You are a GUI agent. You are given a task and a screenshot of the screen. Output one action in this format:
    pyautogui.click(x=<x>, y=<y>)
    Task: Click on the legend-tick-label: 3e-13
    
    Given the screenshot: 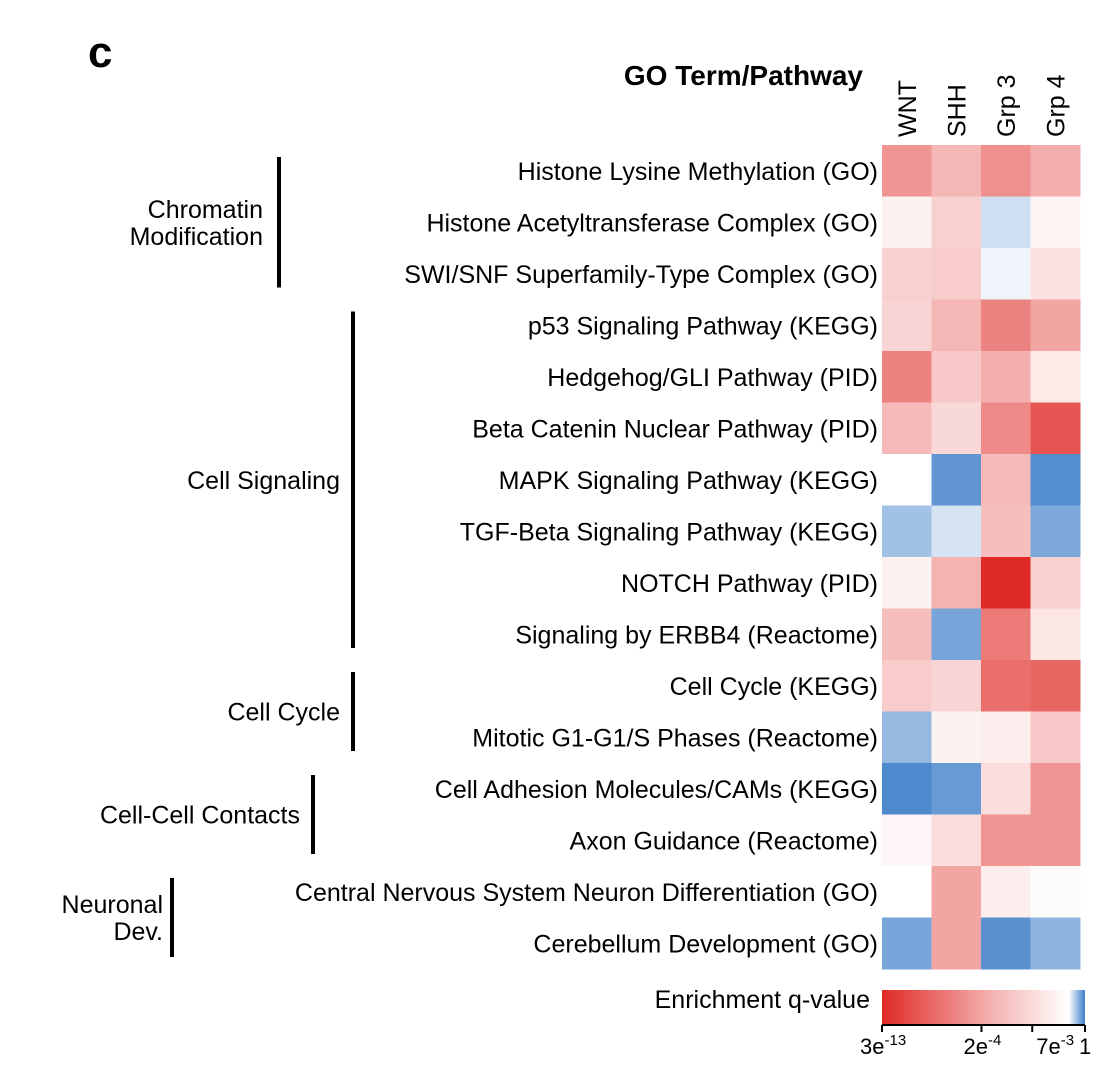 What is the action you would take?
    pyautogui.click(x=883, y=1045)
    